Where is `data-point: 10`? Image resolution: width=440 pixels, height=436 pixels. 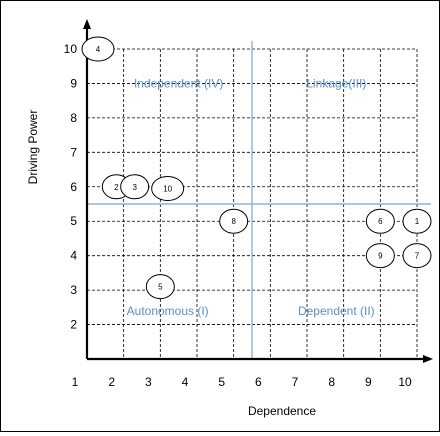 data-point: 10 is located at coordinates (168, 188).